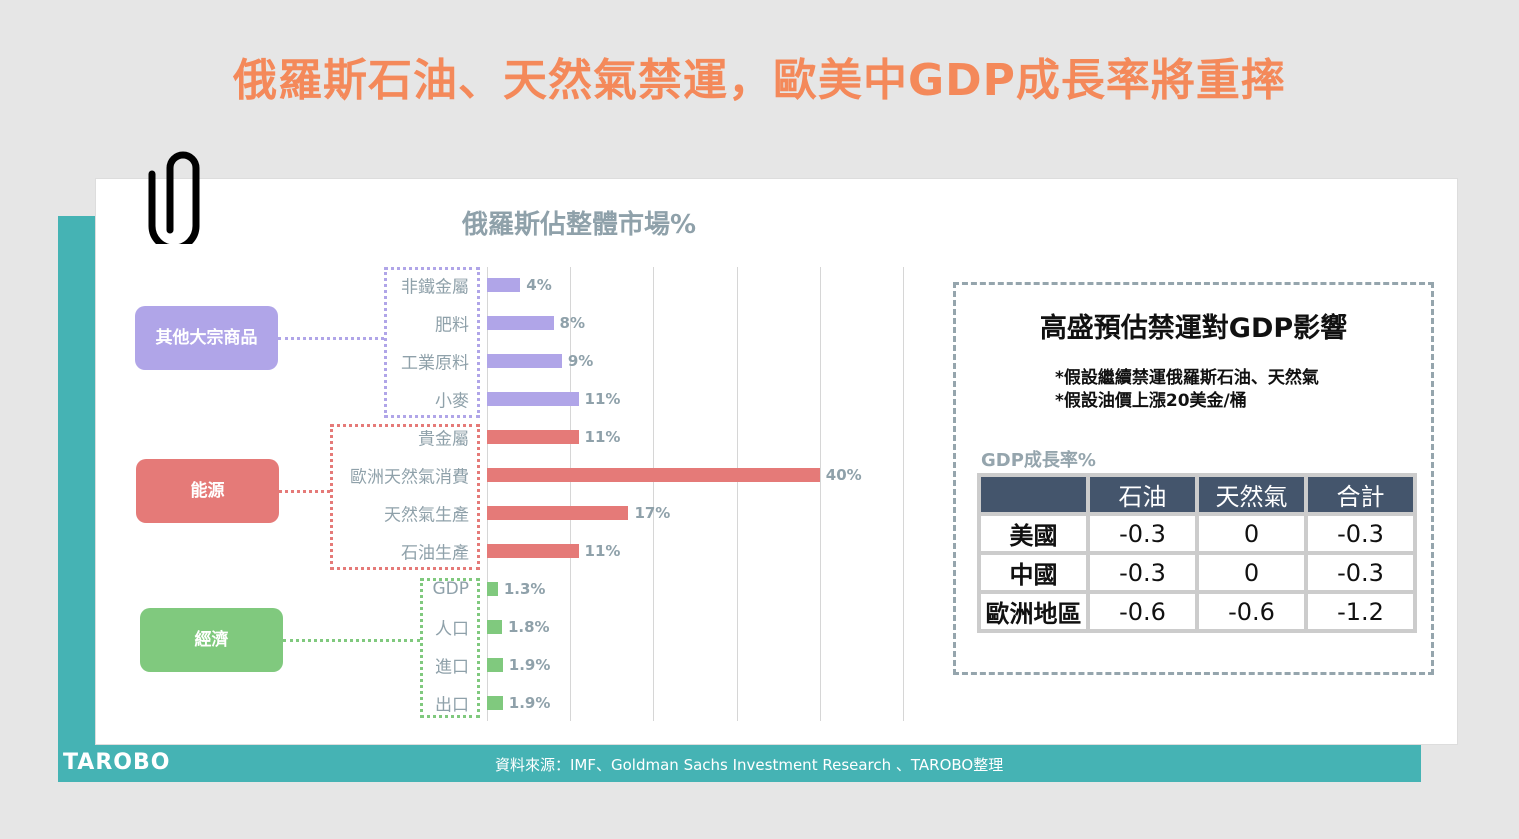  What do you see at coordinates (1187, 378) in the screenshot?
I see `assumption-note: *假設繼續禁運俄羅斯石油、天然氣` at bounding box center [1187, 378].